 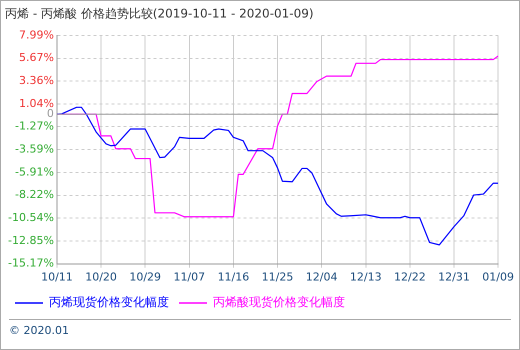 I want to click on x-tick-label: 10/29, so click(x=145, y=277).